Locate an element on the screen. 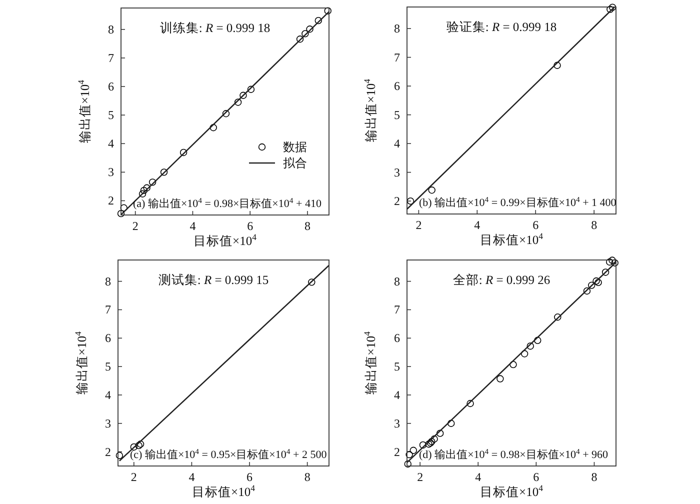 The image size is (700, 504). text: 全部: R = 0.999 26 is located at coordinates (501, 280).